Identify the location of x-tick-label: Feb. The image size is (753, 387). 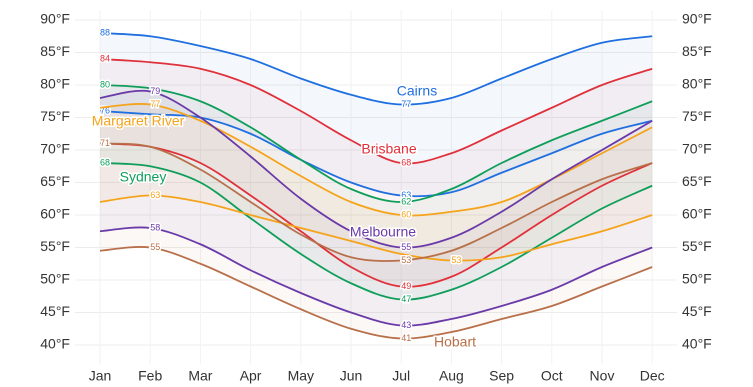
(150, 376).